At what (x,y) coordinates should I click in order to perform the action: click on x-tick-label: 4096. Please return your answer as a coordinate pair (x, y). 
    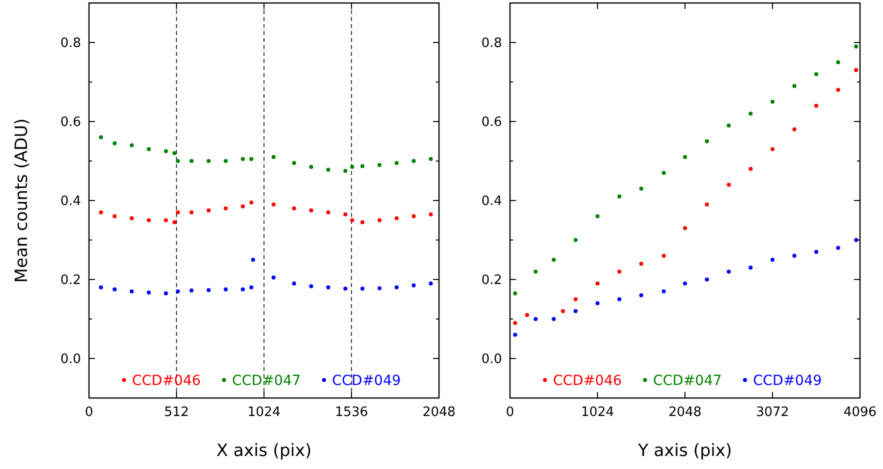
    Looking at the image, I should click on (860, 412).